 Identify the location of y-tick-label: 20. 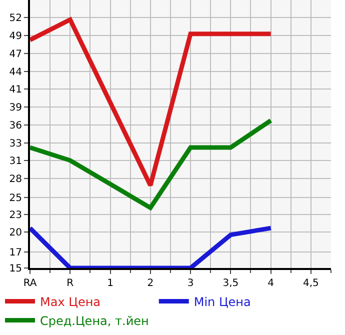
(15, 233).